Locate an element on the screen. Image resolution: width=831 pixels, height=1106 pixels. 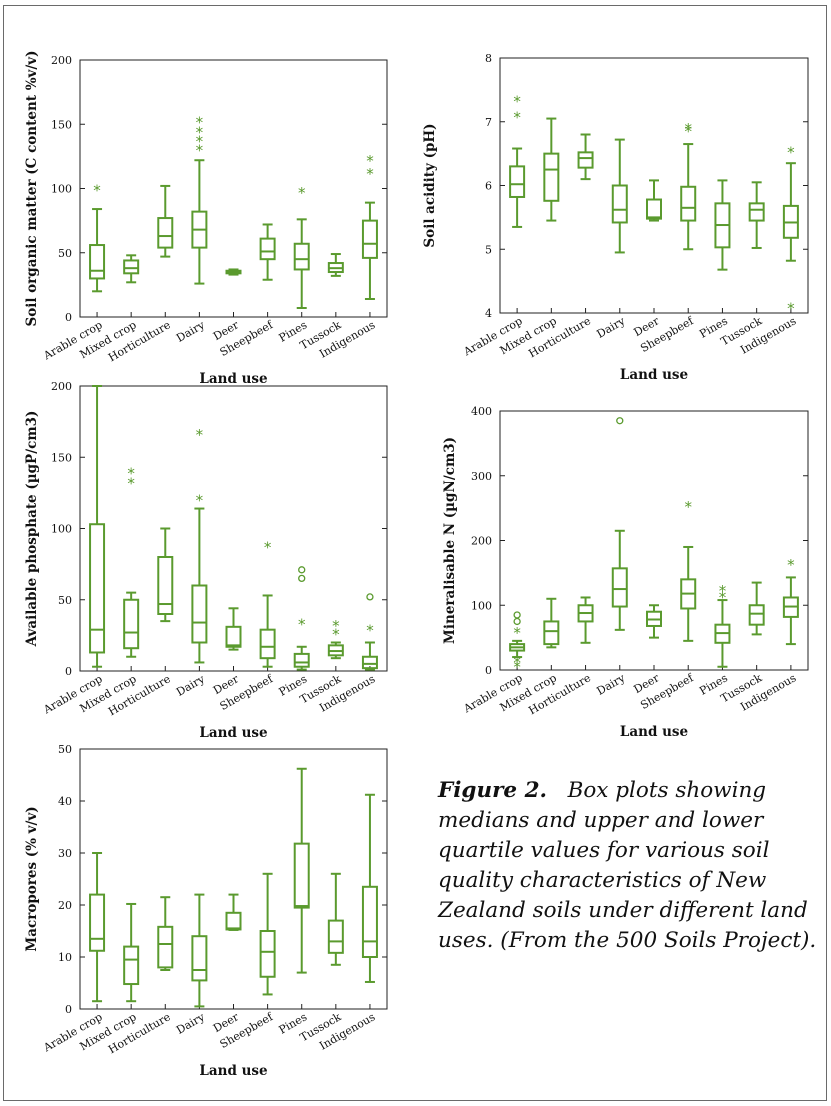
y-tick-label: 4 is located at coordinates (488, 313).